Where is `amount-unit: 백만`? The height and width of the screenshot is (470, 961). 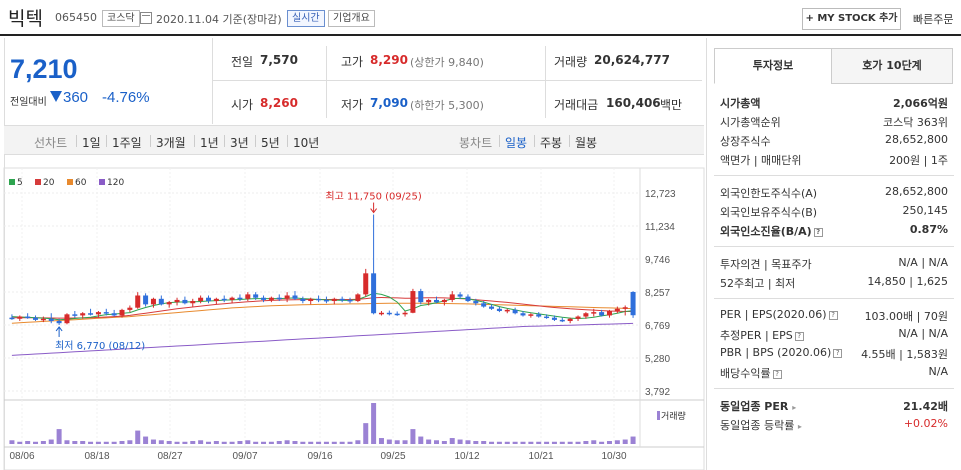
amount-unit: 백만 is located at coordinates (671, 105).